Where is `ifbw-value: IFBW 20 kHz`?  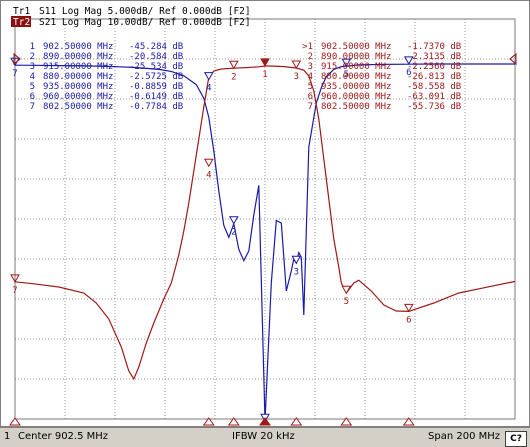
ifbw-value: IFBW 20 kHz is located at coordinates (263, 436).